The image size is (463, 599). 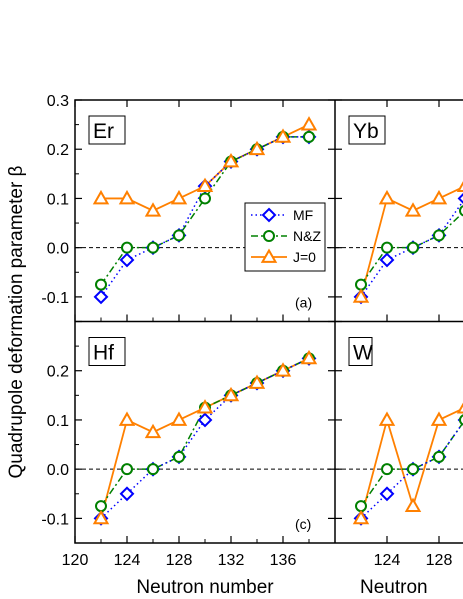 I want to click on x-tick-label: 136, so click(x=283, y=560).